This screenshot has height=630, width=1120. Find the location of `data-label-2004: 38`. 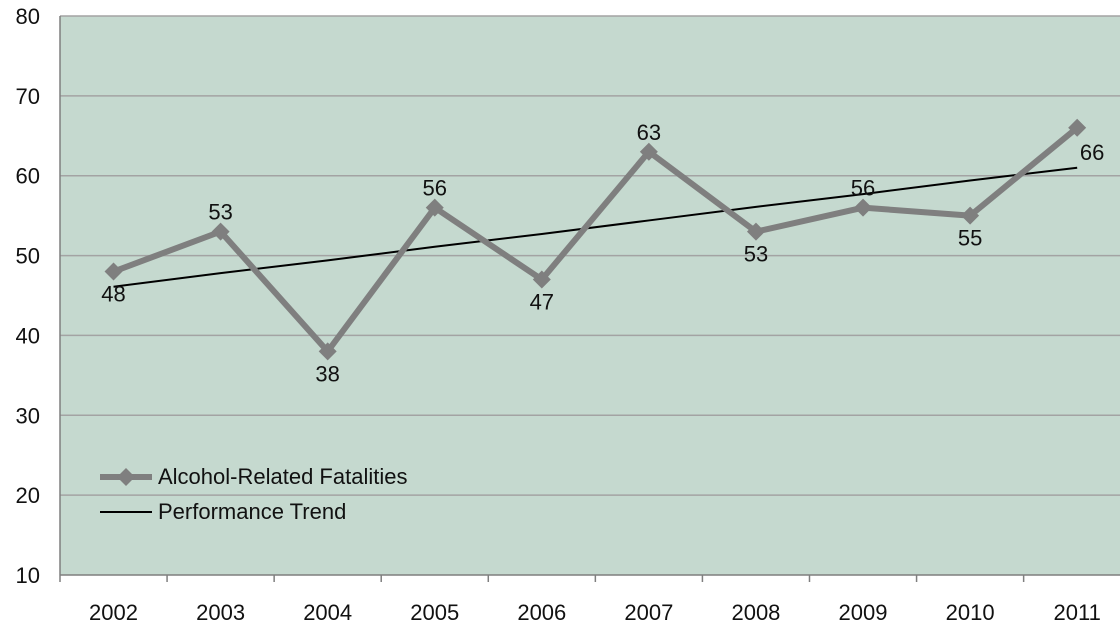

data-label-2004: 38 is located at coordinates (327, 373).